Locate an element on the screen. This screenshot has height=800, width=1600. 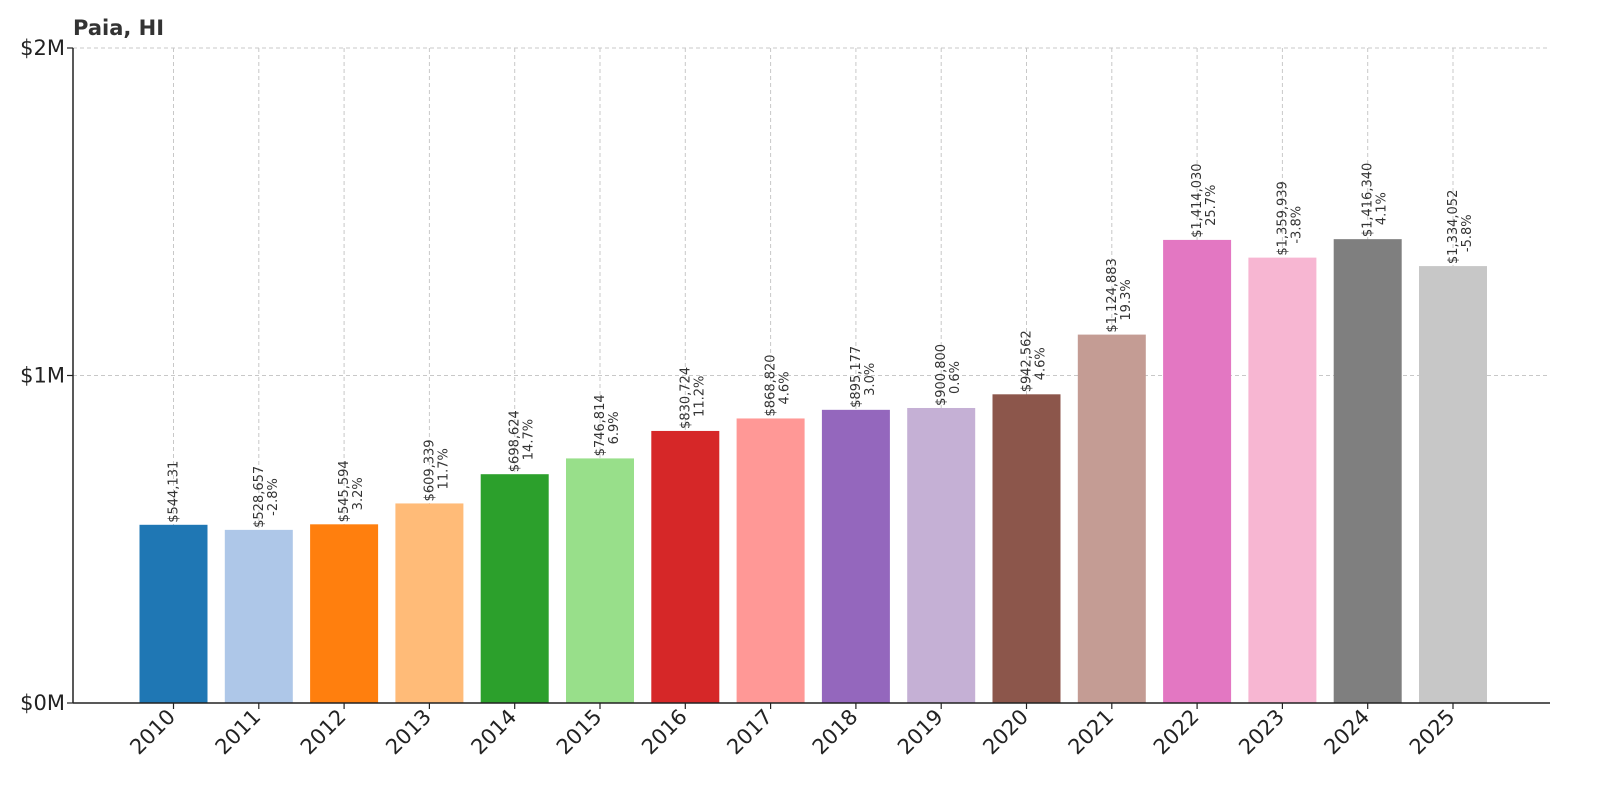
value-label: $698,624 is located at coordinates (515, 441).